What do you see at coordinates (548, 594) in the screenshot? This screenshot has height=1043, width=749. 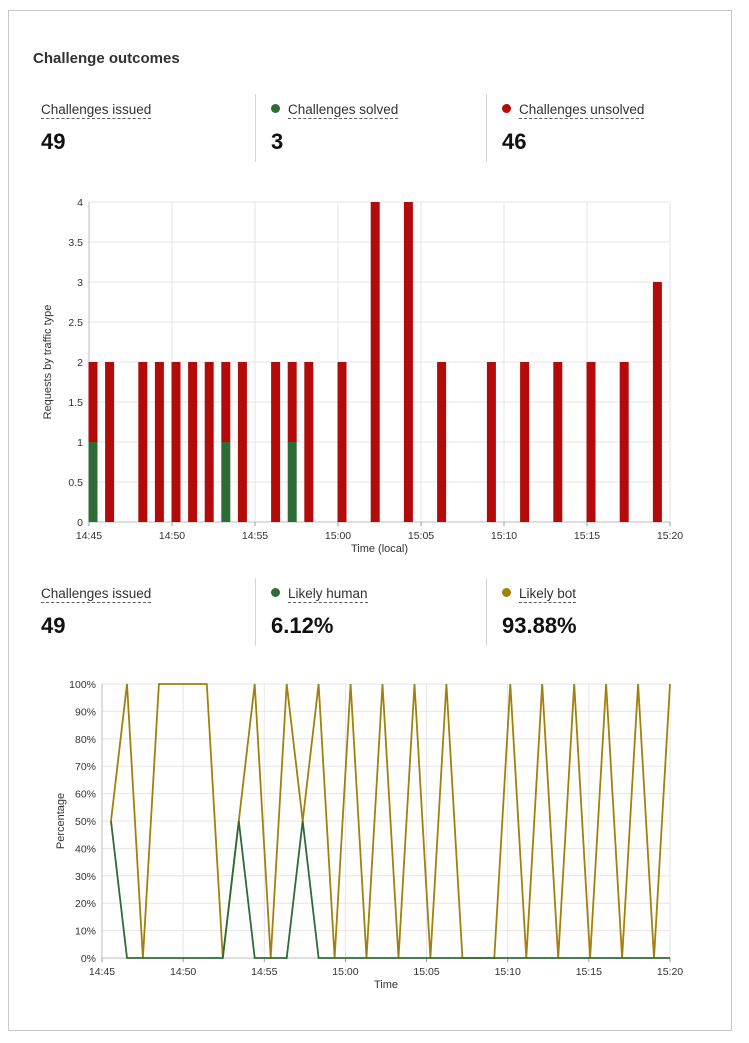 I see `stat-label: Likely bot` at bounding box center [548, 594].